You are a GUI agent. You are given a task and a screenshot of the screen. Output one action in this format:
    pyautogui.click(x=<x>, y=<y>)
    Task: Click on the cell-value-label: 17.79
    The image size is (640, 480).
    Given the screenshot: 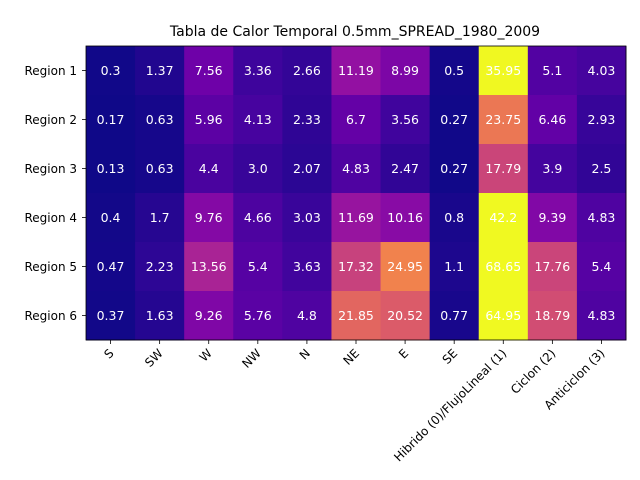 What is the action you would take?
    pyautogui.click(x=503, y=168)
    